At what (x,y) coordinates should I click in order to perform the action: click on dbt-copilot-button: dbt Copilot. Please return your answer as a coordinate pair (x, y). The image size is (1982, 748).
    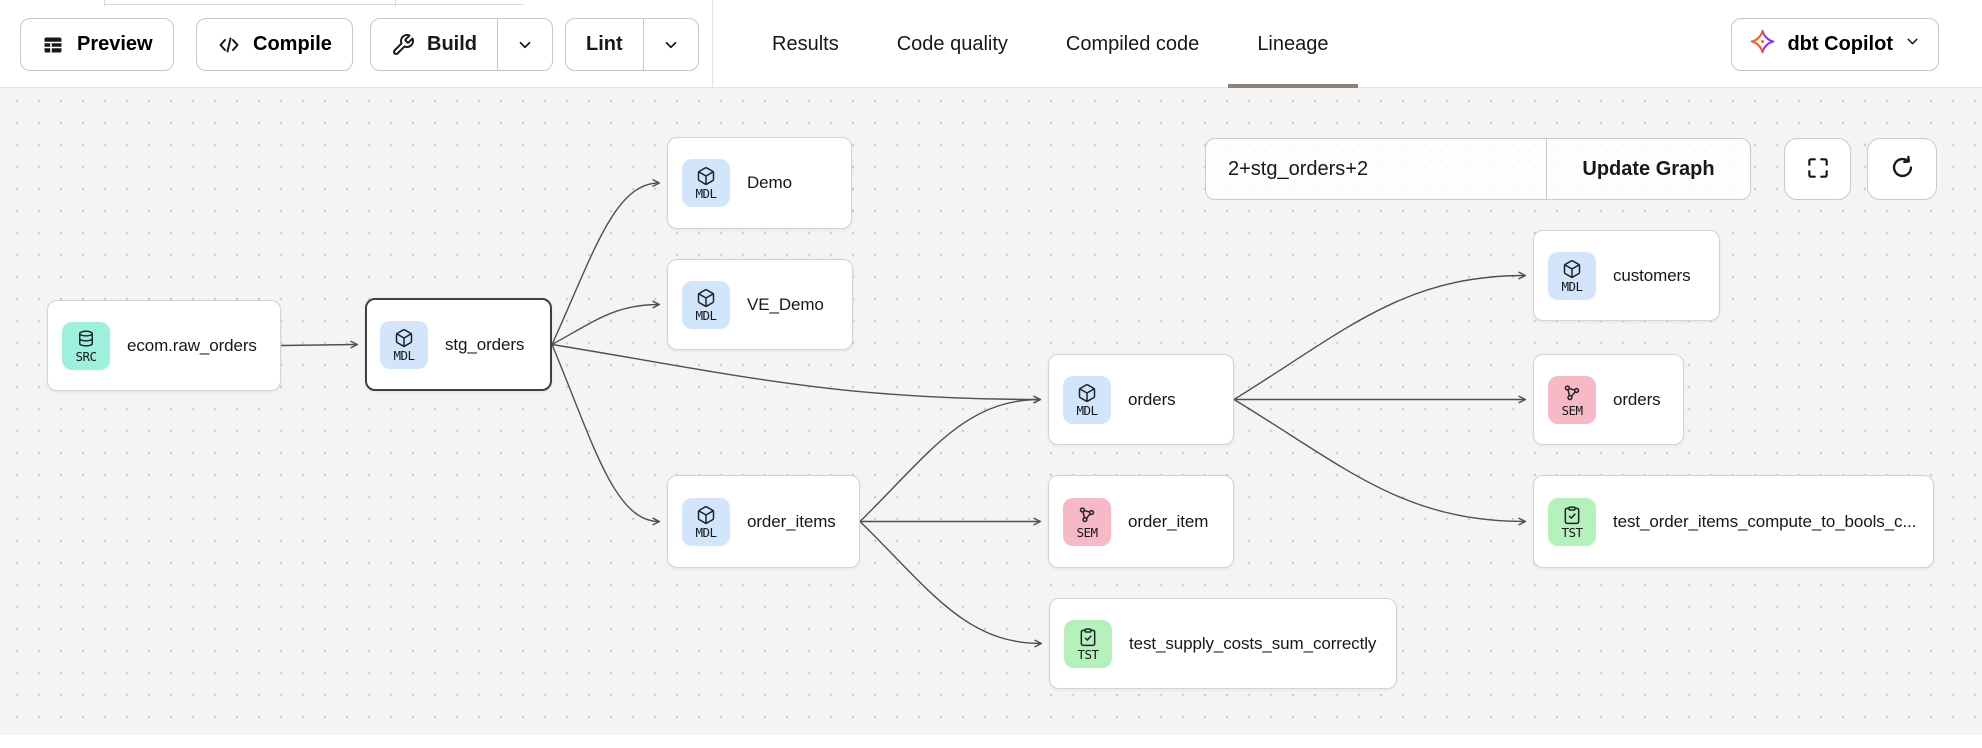
    Looking at the image, I should click on (1835, 44).